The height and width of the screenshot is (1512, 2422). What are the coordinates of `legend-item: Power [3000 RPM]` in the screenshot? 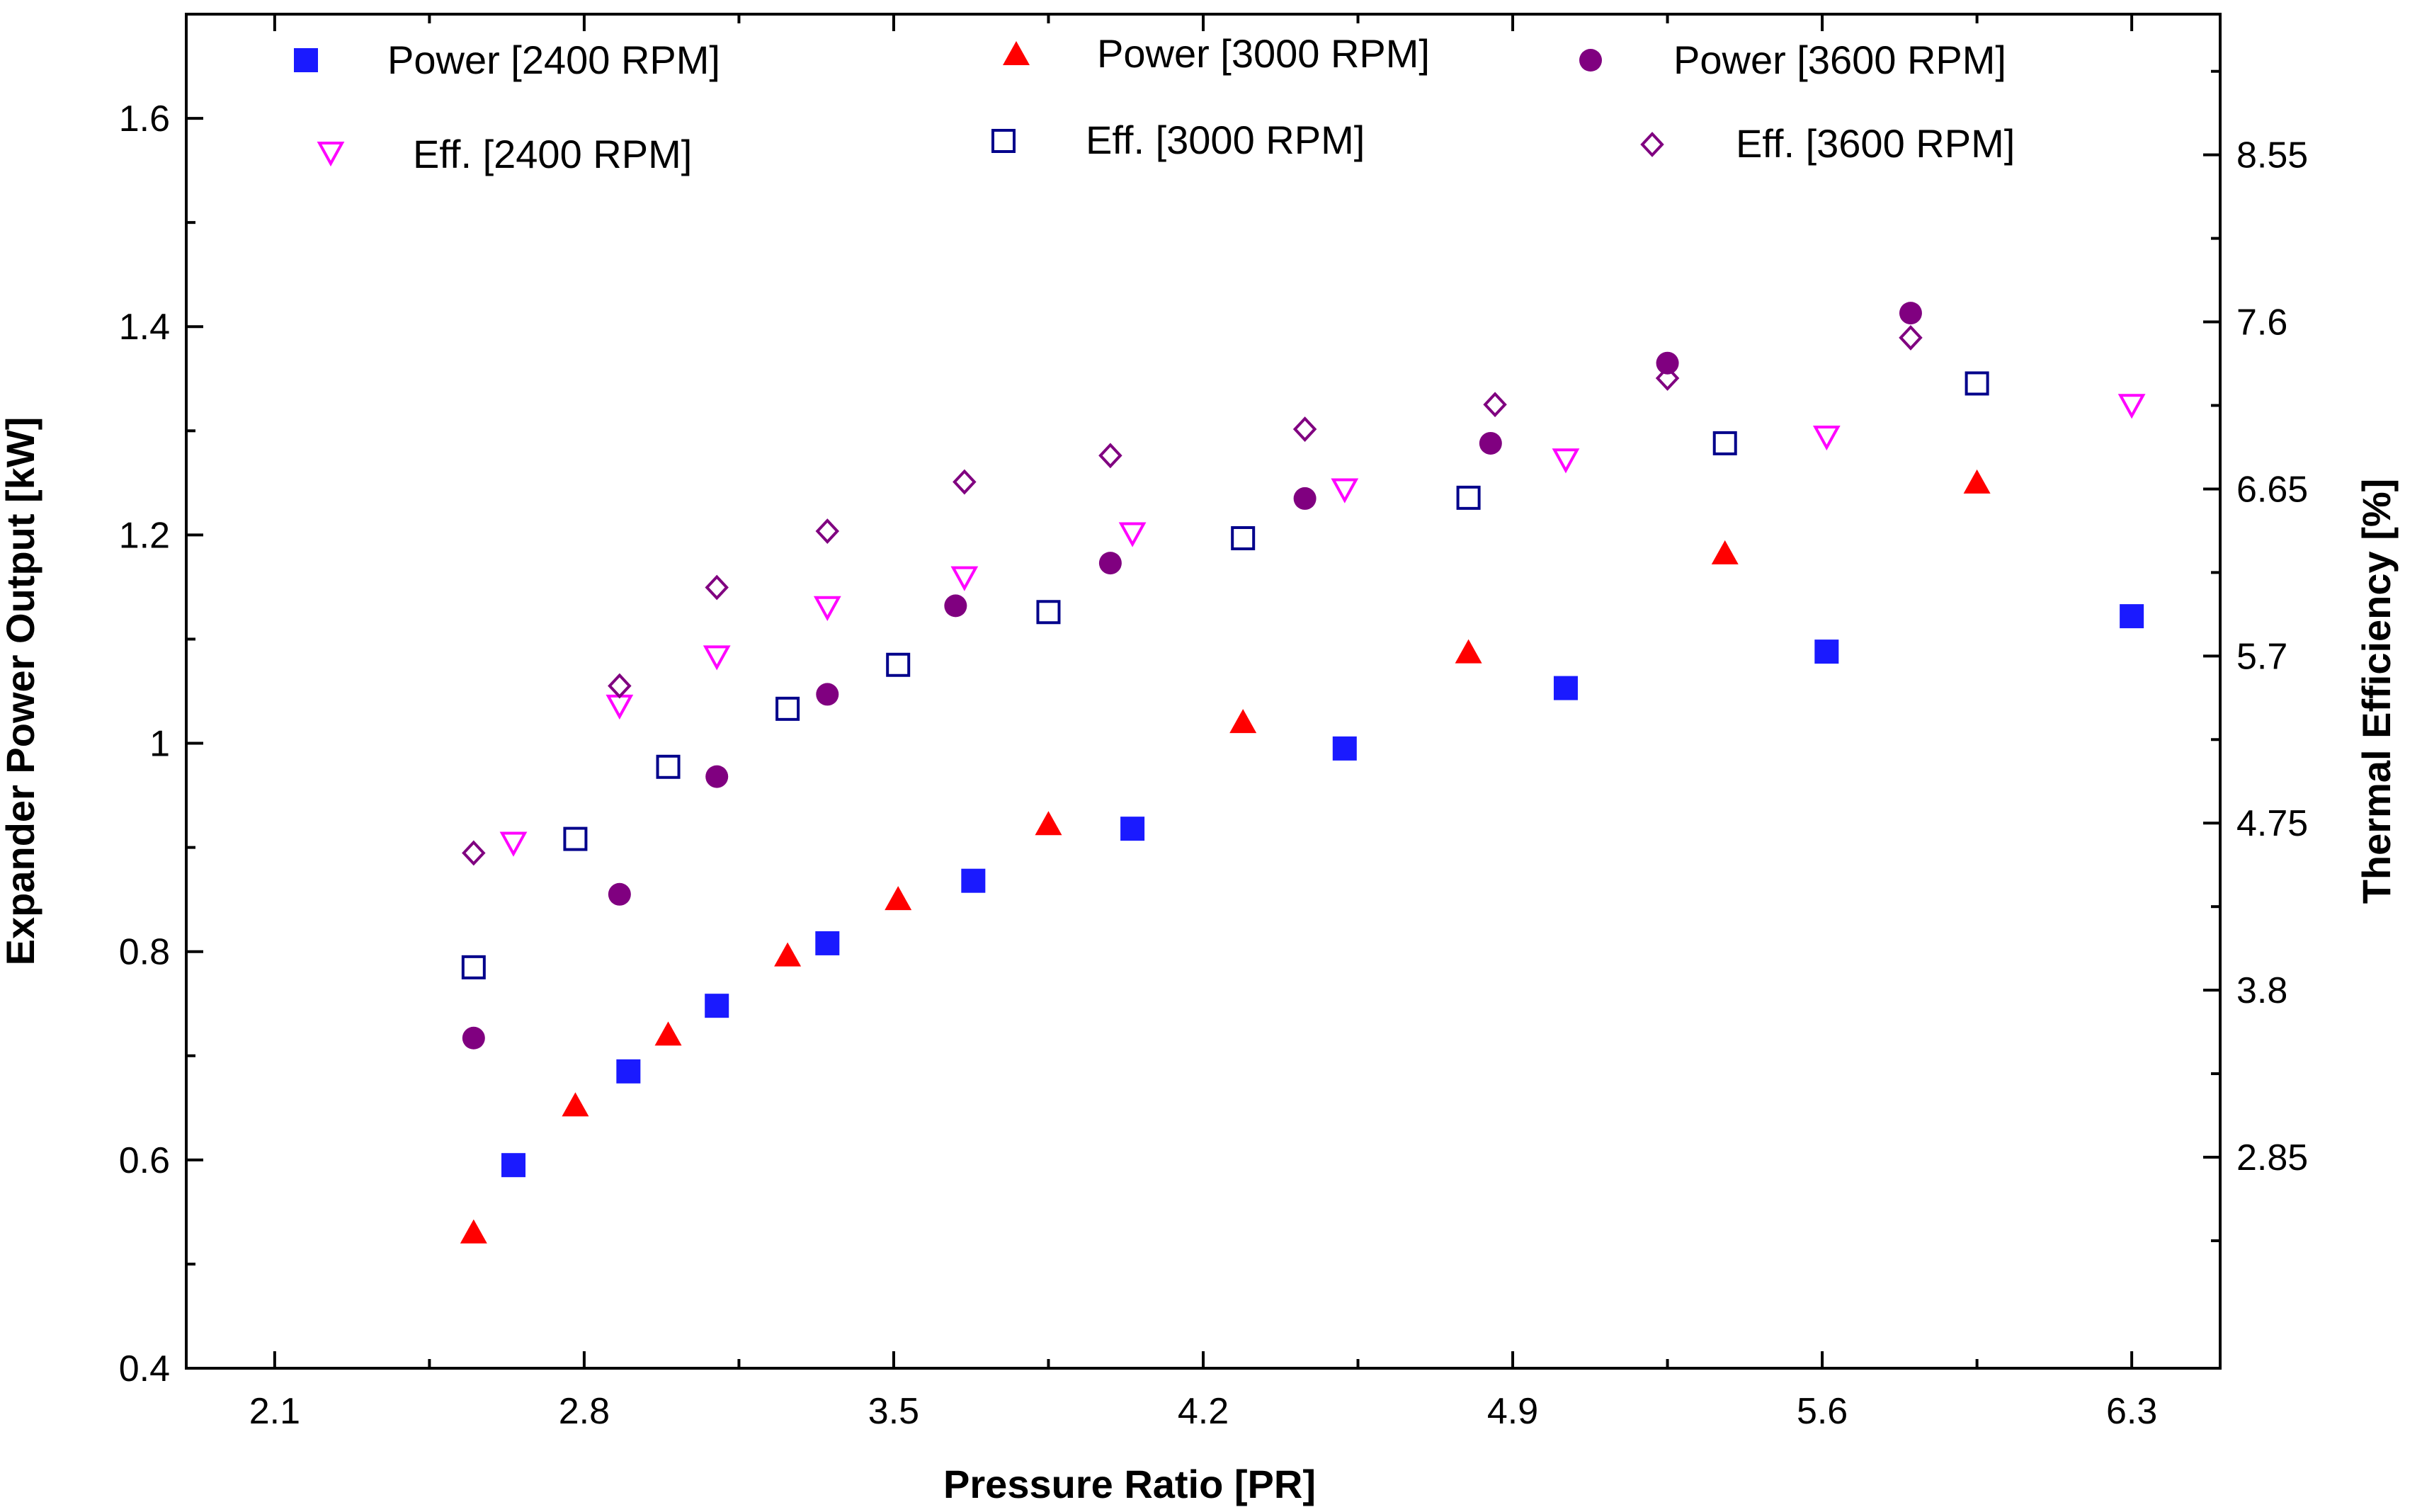 It's located at (1217, 53).